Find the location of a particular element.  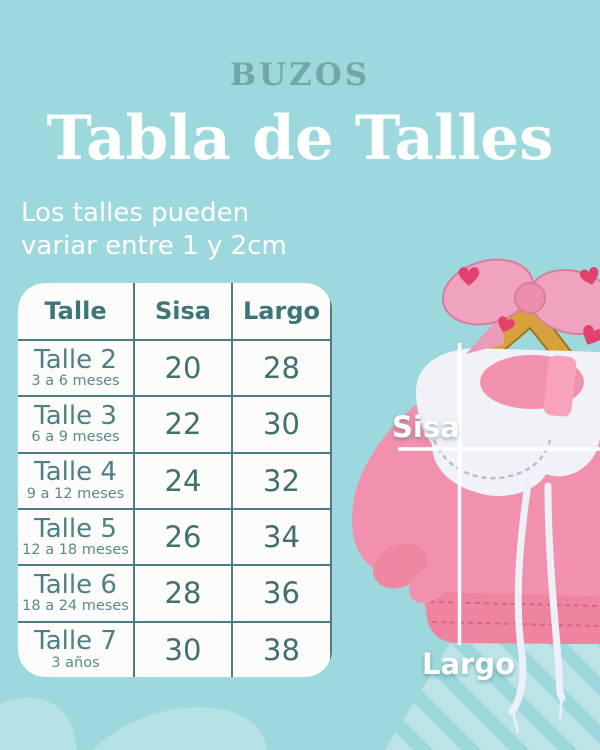

column-header-sisa: Sisa is located at coordinates (183, 311).